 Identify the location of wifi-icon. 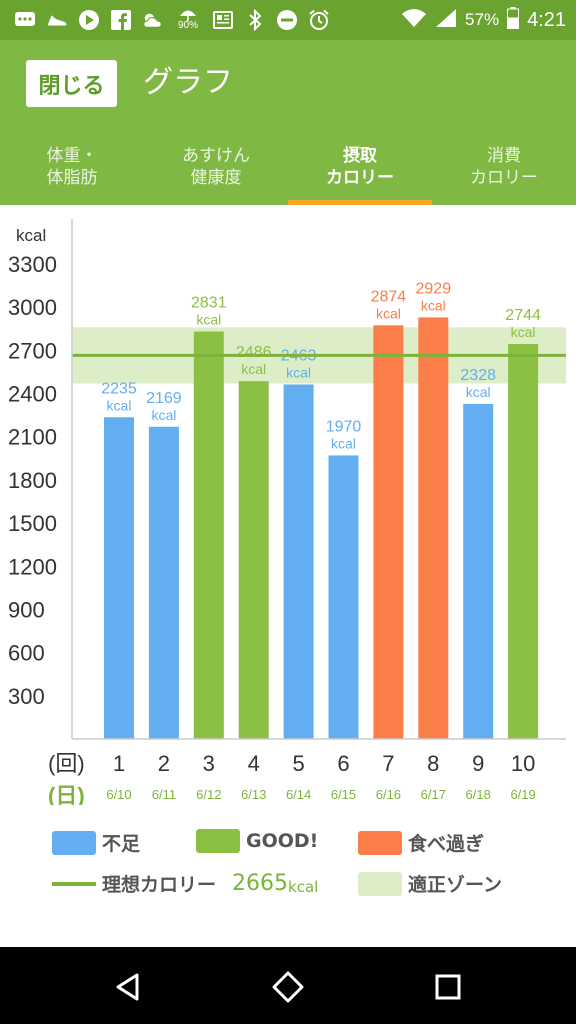
(414, 20).